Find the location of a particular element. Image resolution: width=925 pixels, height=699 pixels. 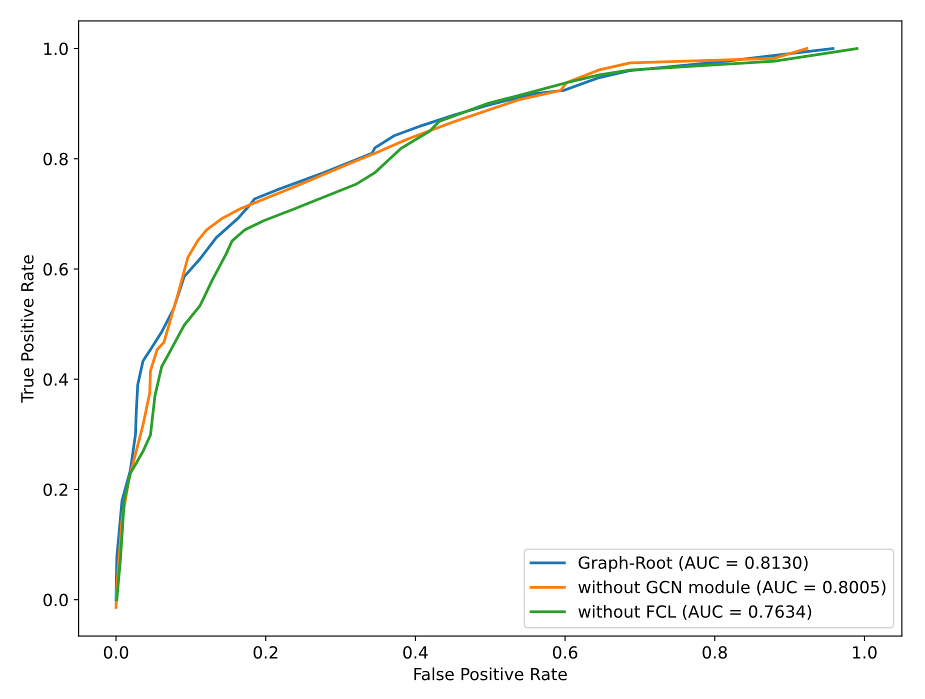

x-tick-label: 0.0 is located at coordinates (116, 652).